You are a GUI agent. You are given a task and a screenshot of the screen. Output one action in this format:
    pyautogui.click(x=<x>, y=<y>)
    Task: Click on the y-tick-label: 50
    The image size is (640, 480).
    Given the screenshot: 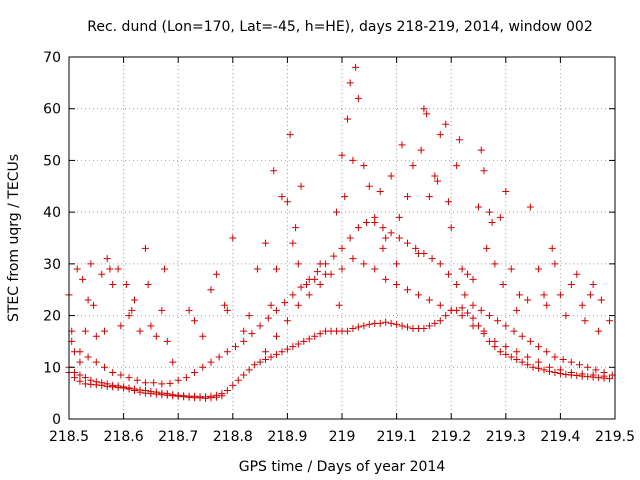 What is the action you would take?
    pyautogui.click(x=52, y=161)
    